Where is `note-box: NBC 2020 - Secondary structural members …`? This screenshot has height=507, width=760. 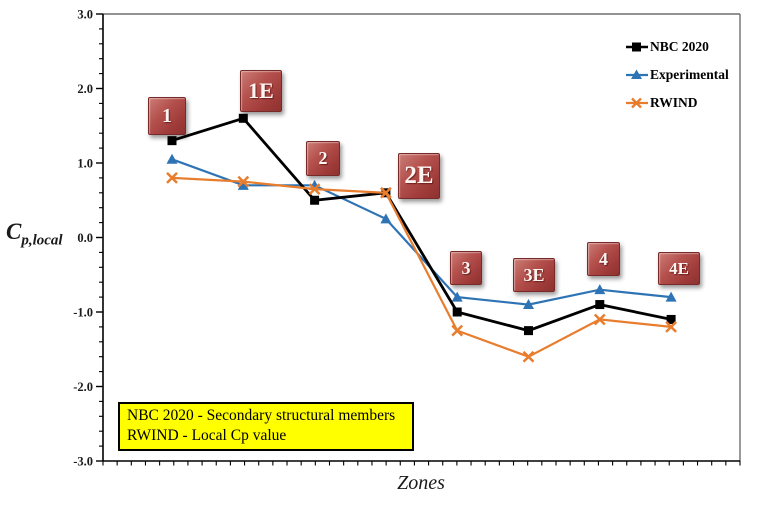
note-box: NBC 2020 - Secondary structural members … is located at coordinates (266, 426).